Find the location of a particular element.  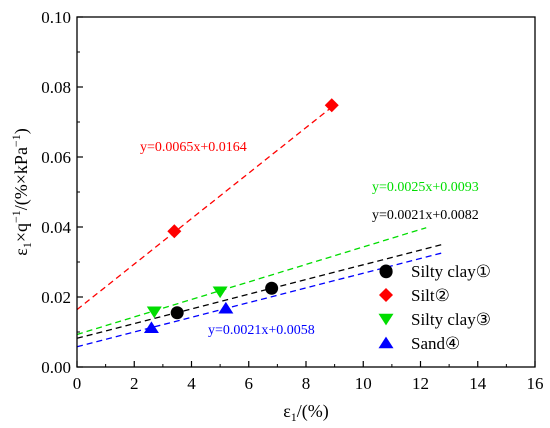

y-axis-label: ε1×q−1/(%×kPa−1) is located at coordinates (21, 191).